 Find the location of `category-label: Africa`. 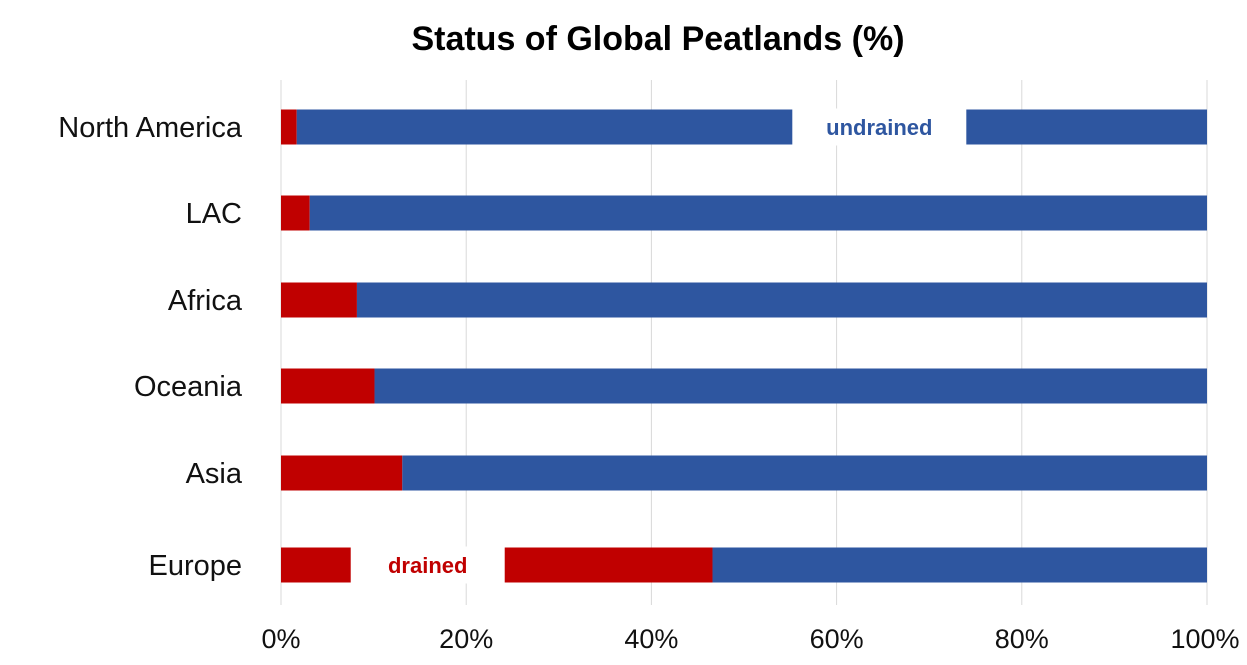

category-label: Africa is located at coordinates (205, 301).